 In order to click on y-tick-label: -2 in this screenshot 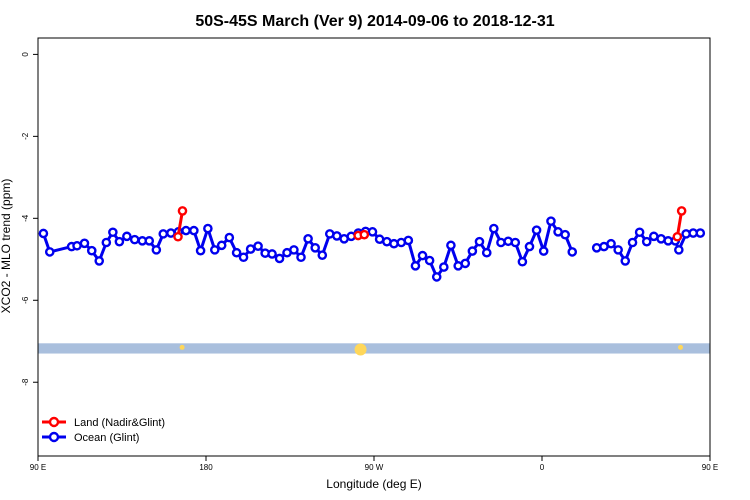, I will do `click(25, 136)`.